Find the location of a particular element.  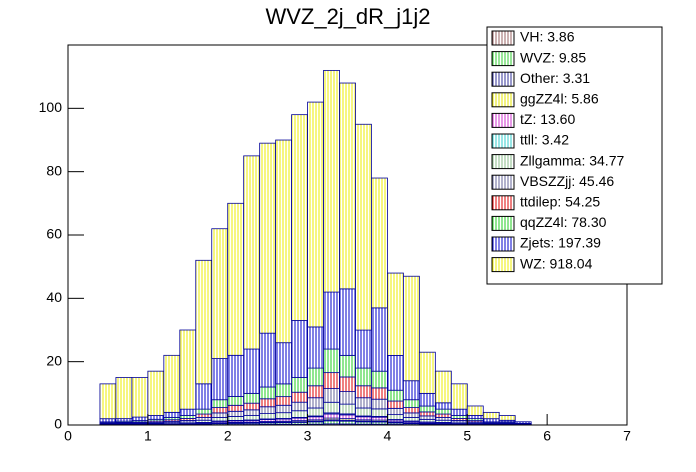

x-tick-label: 6 is located at coordinates (547, 436).